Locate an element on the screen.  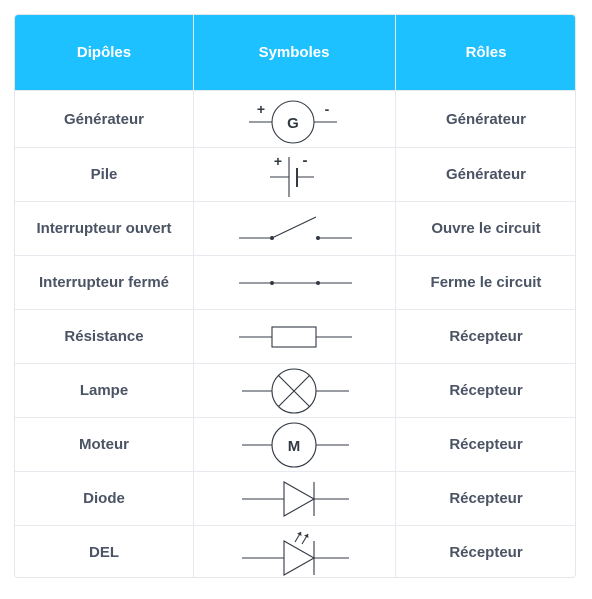
svg-text: G is located at coordinates (293, 123).